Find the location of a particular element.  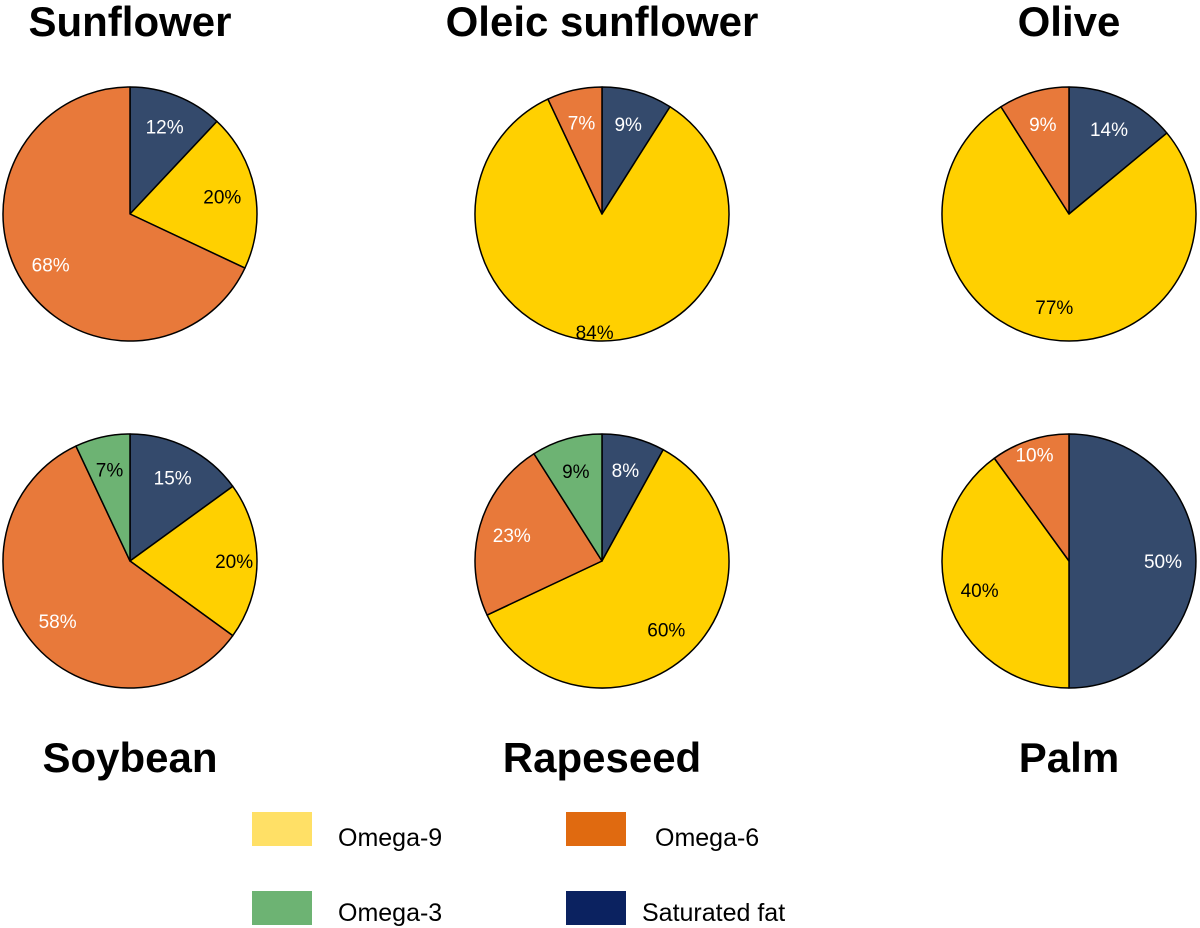

slice-palm-omega6 is located at coordinates (1031, 497).